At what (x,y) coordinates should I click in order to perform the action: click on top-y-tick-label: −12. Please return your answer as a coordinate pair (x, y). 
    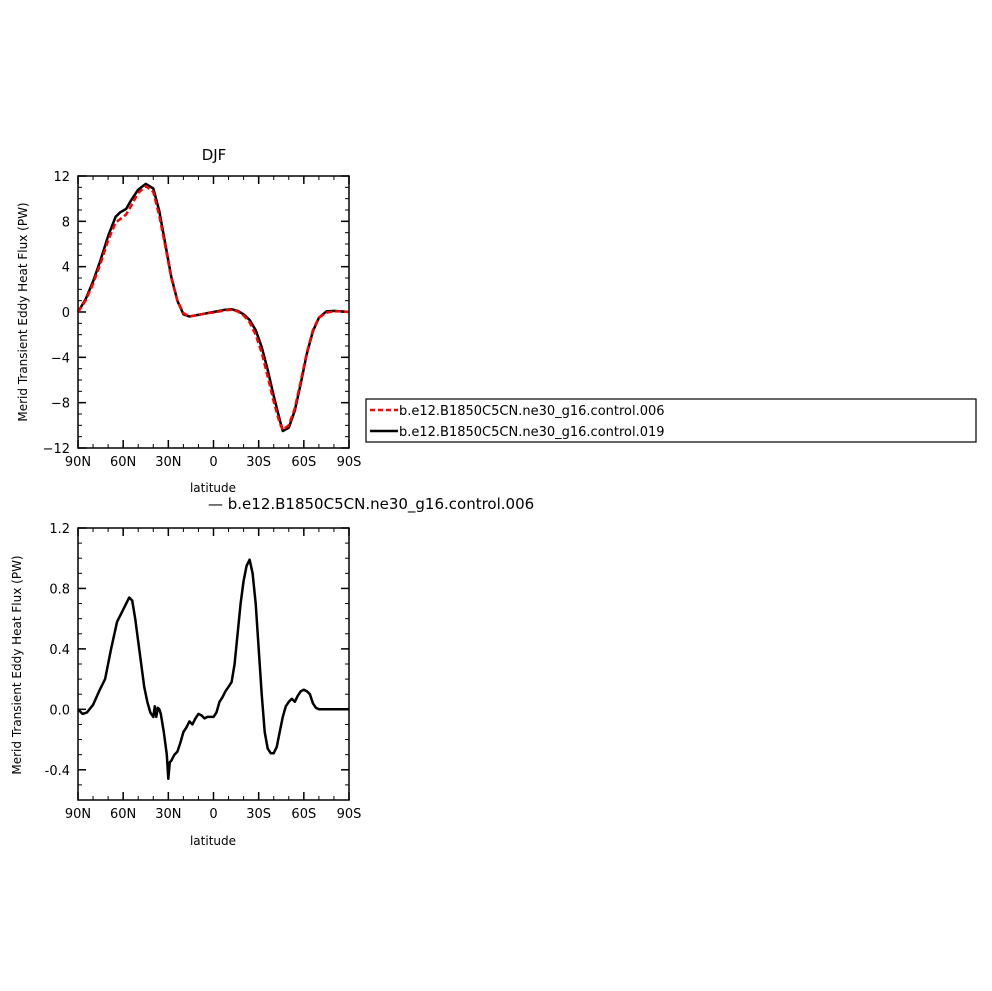
    Looking at the image, I should click on (56, 449).